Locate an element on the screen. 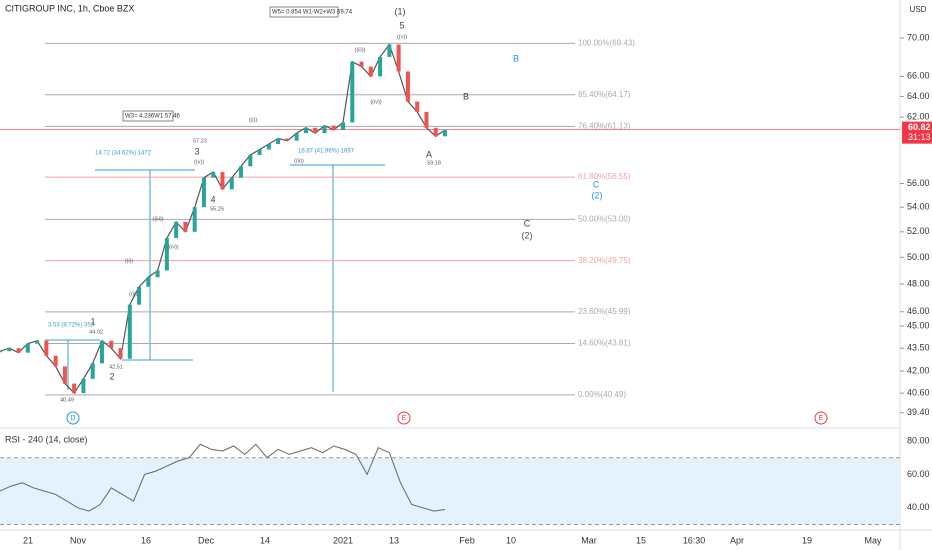  wave-label: 3 is located at coordinates (196, 151).